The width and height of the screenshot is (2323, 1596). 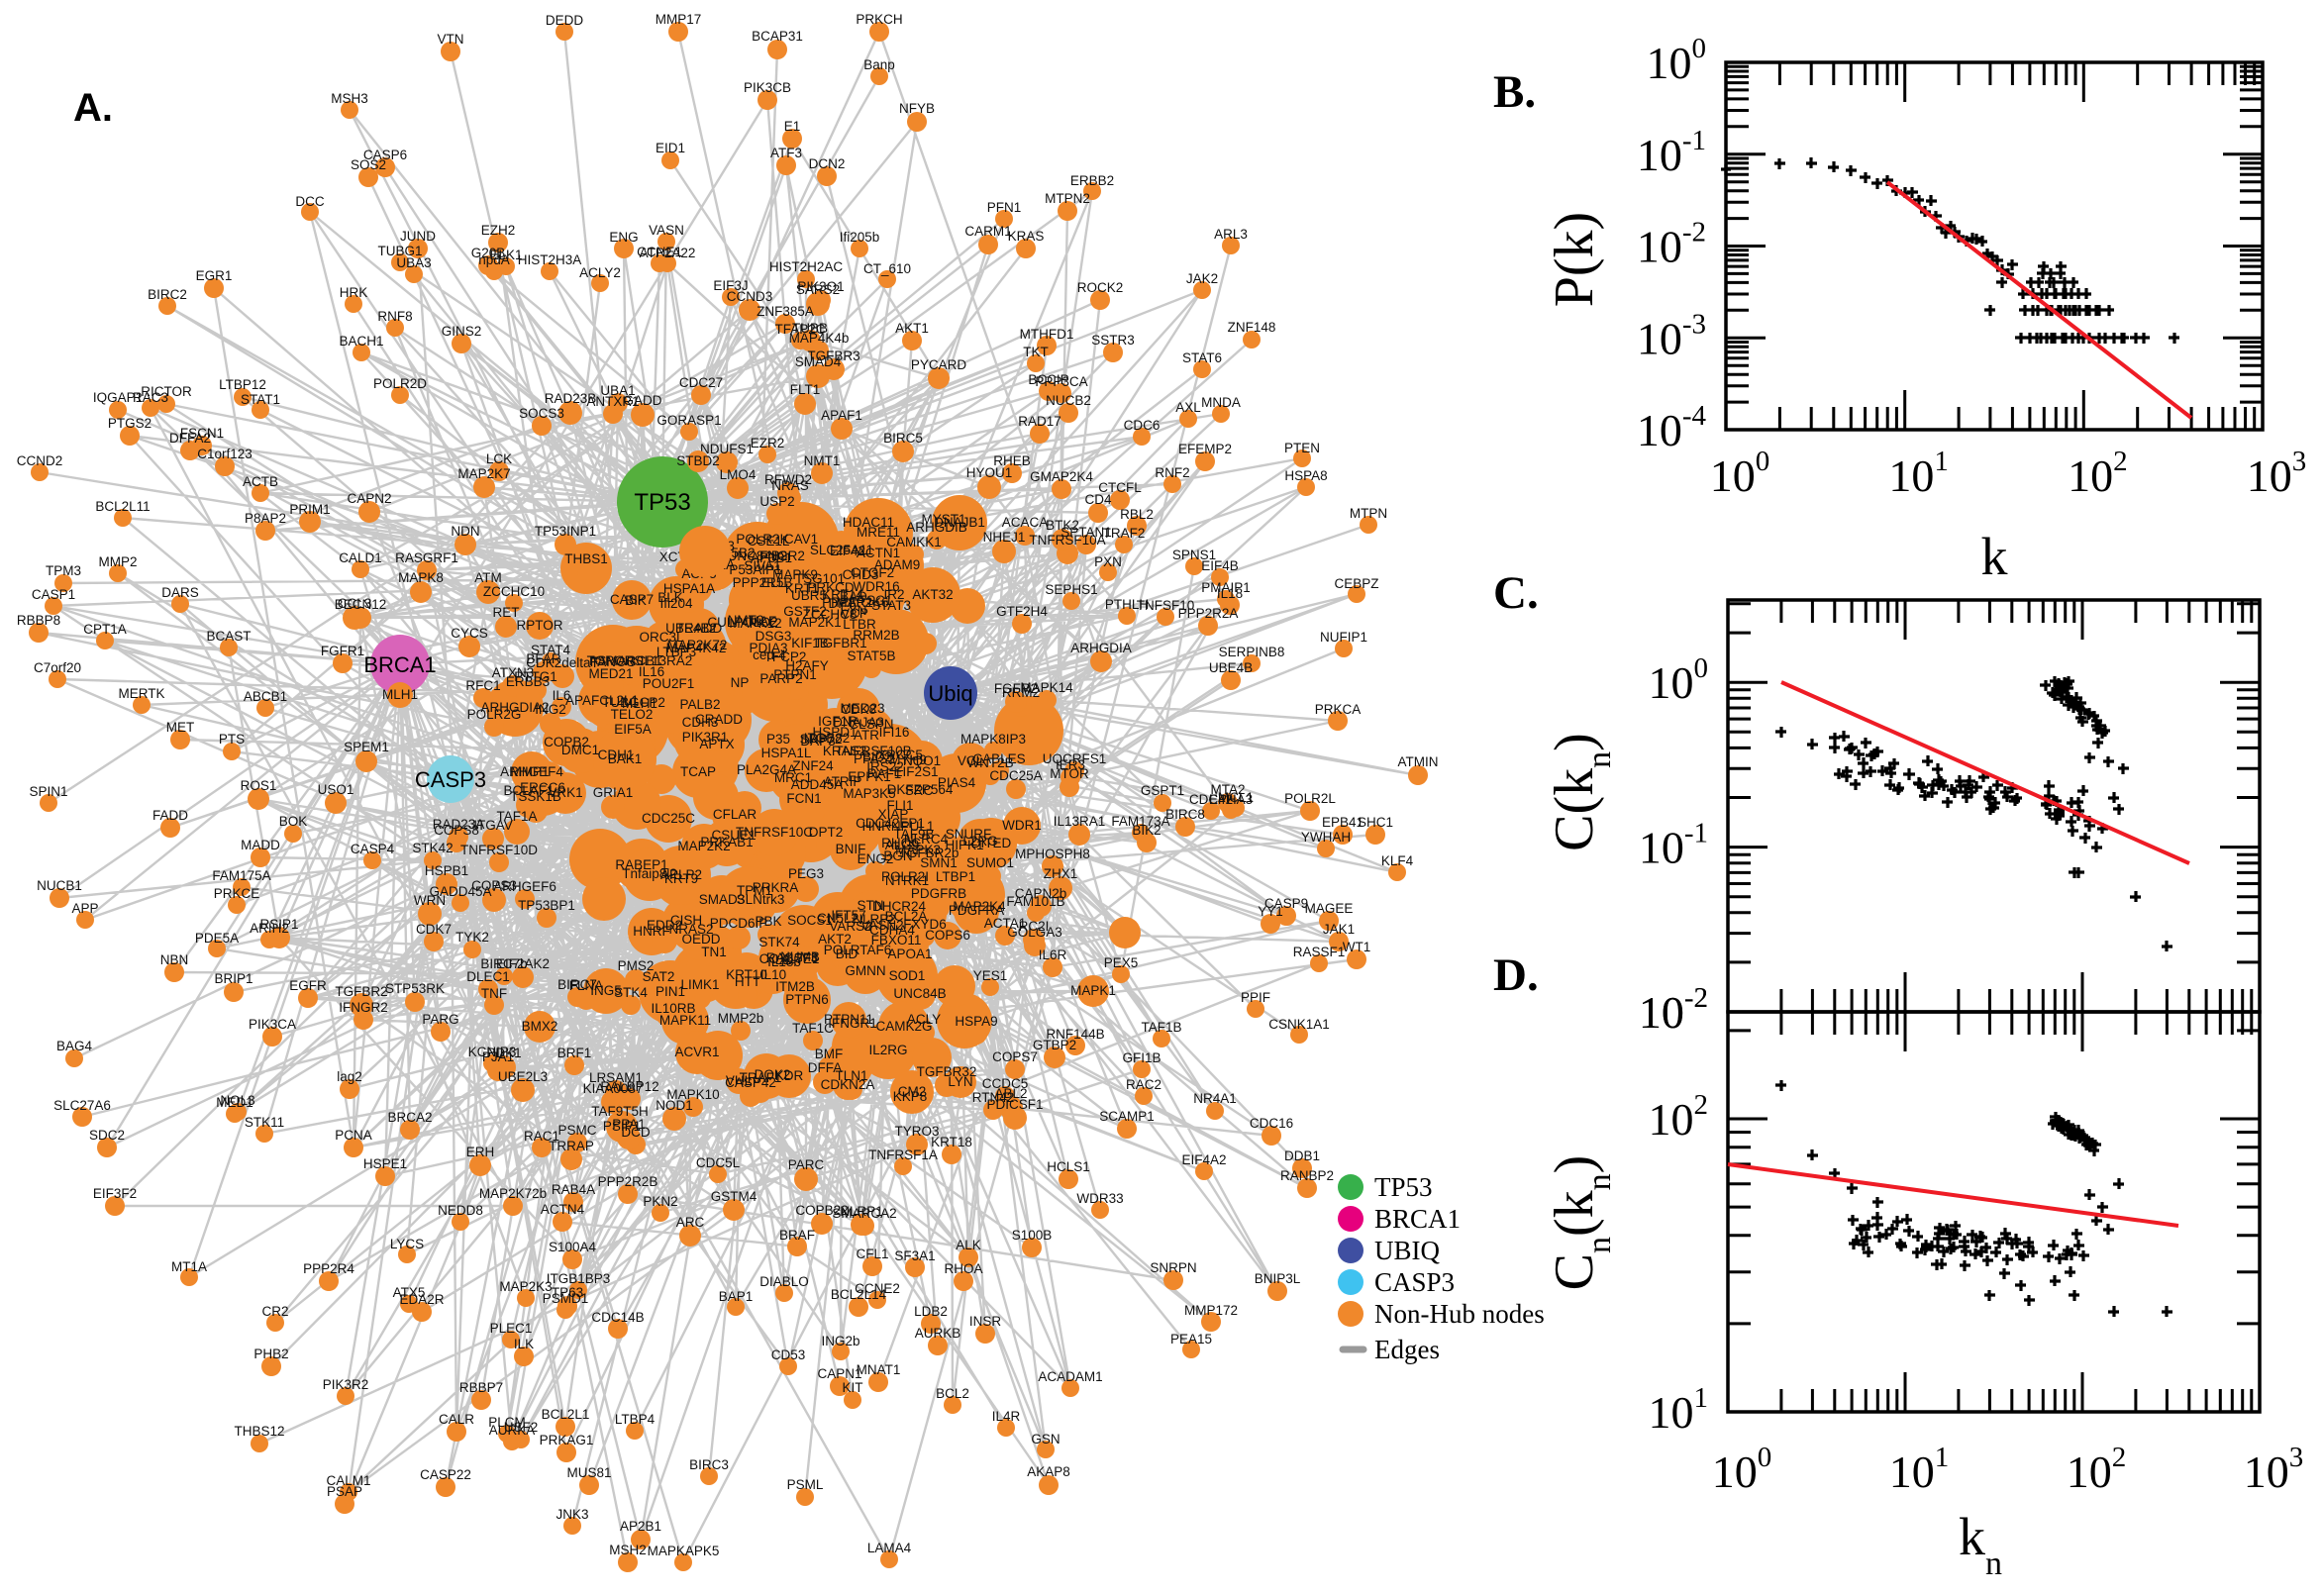 I want to click on svg-text: BCLAF1, so click(x=528, y=790).